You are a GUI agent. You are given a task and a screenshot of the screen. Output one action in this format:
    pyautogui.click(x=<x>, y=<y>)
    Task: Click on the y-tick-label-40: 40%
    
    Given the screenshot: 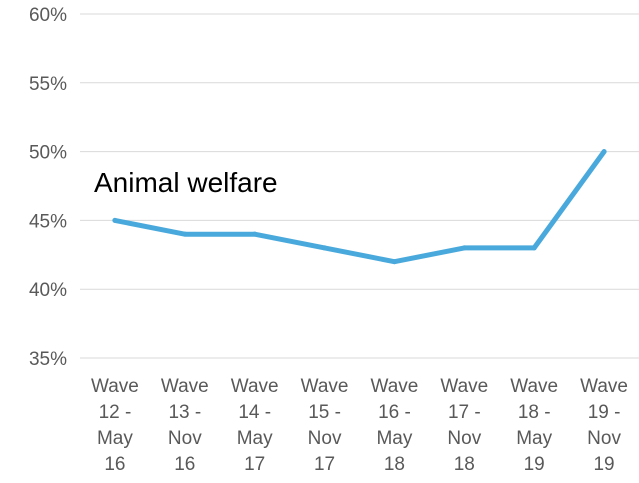 What is the action you would take?
    pyautogui.click(x=48, y=290)
    